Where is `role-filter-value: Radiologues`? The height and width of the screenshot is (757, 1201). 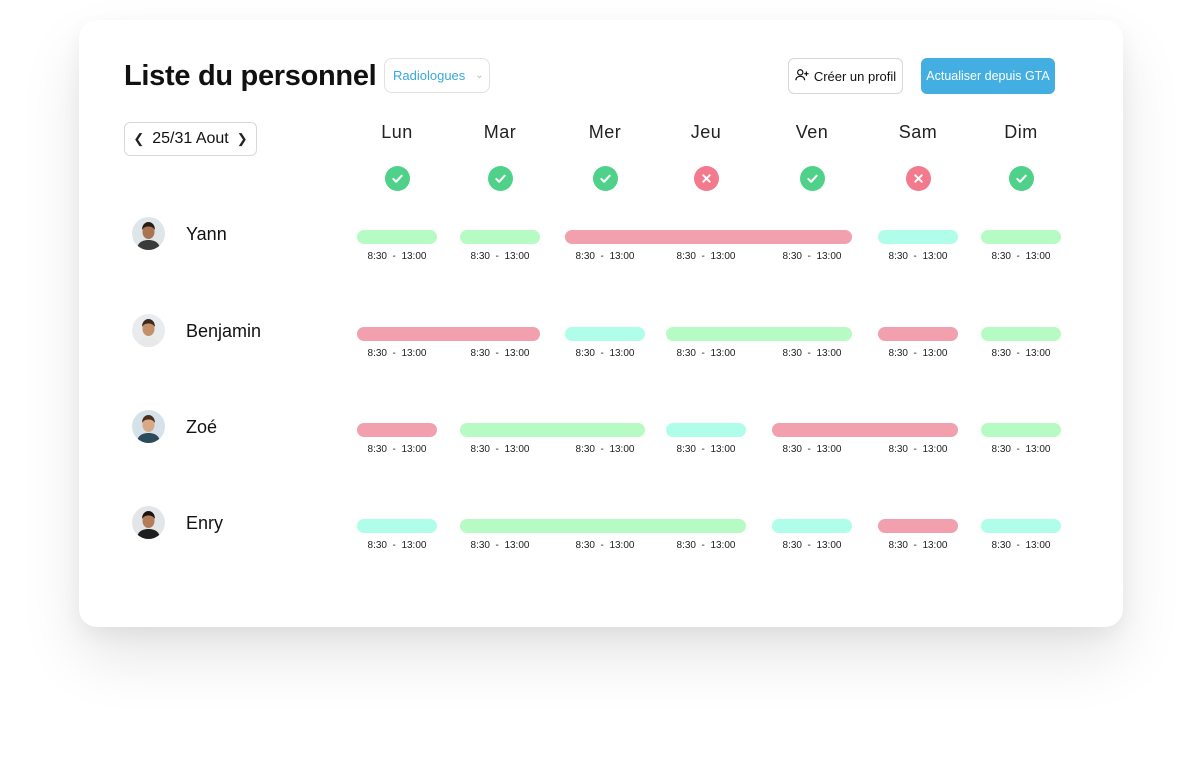 role-filter-value: Radiologues is located at coordinates (429, 75).